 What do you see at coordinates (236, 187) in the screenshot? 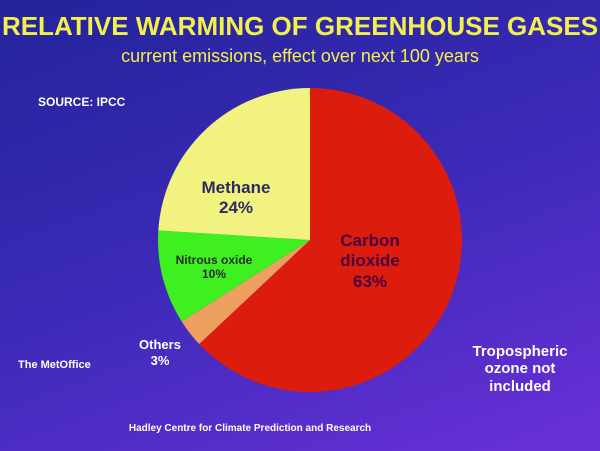
I see `category-label: Methane` at bounding box center [236, 187].